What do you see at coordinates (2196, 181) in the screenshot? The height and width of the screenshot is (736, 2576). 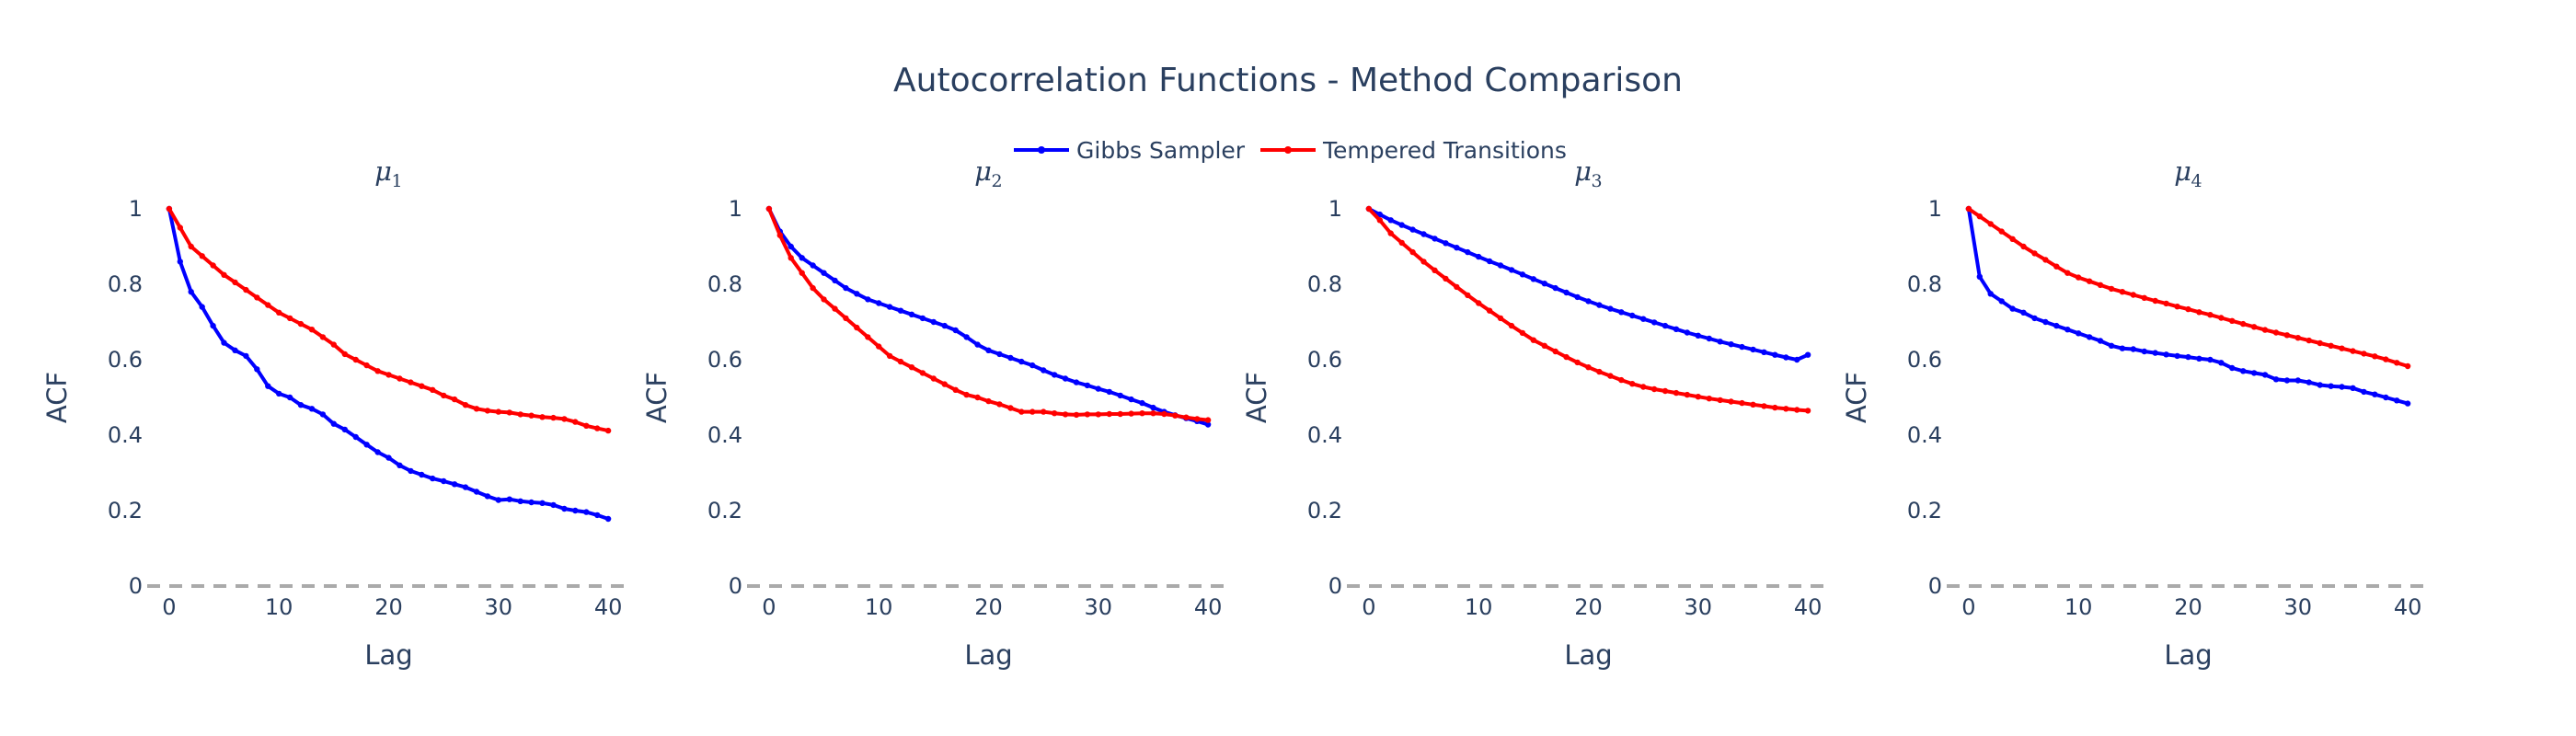 I see `panel-title-subscript: 4` at bounding box center [2196, 181].